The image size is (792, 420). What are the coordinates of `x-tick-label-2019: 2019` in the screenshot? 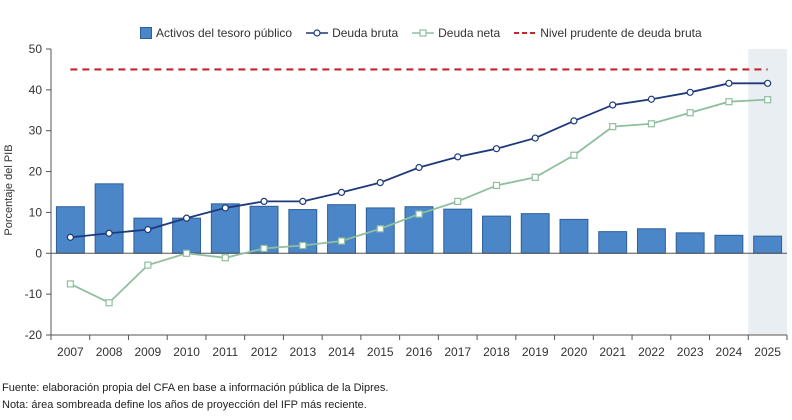 It's located at (535, 352).